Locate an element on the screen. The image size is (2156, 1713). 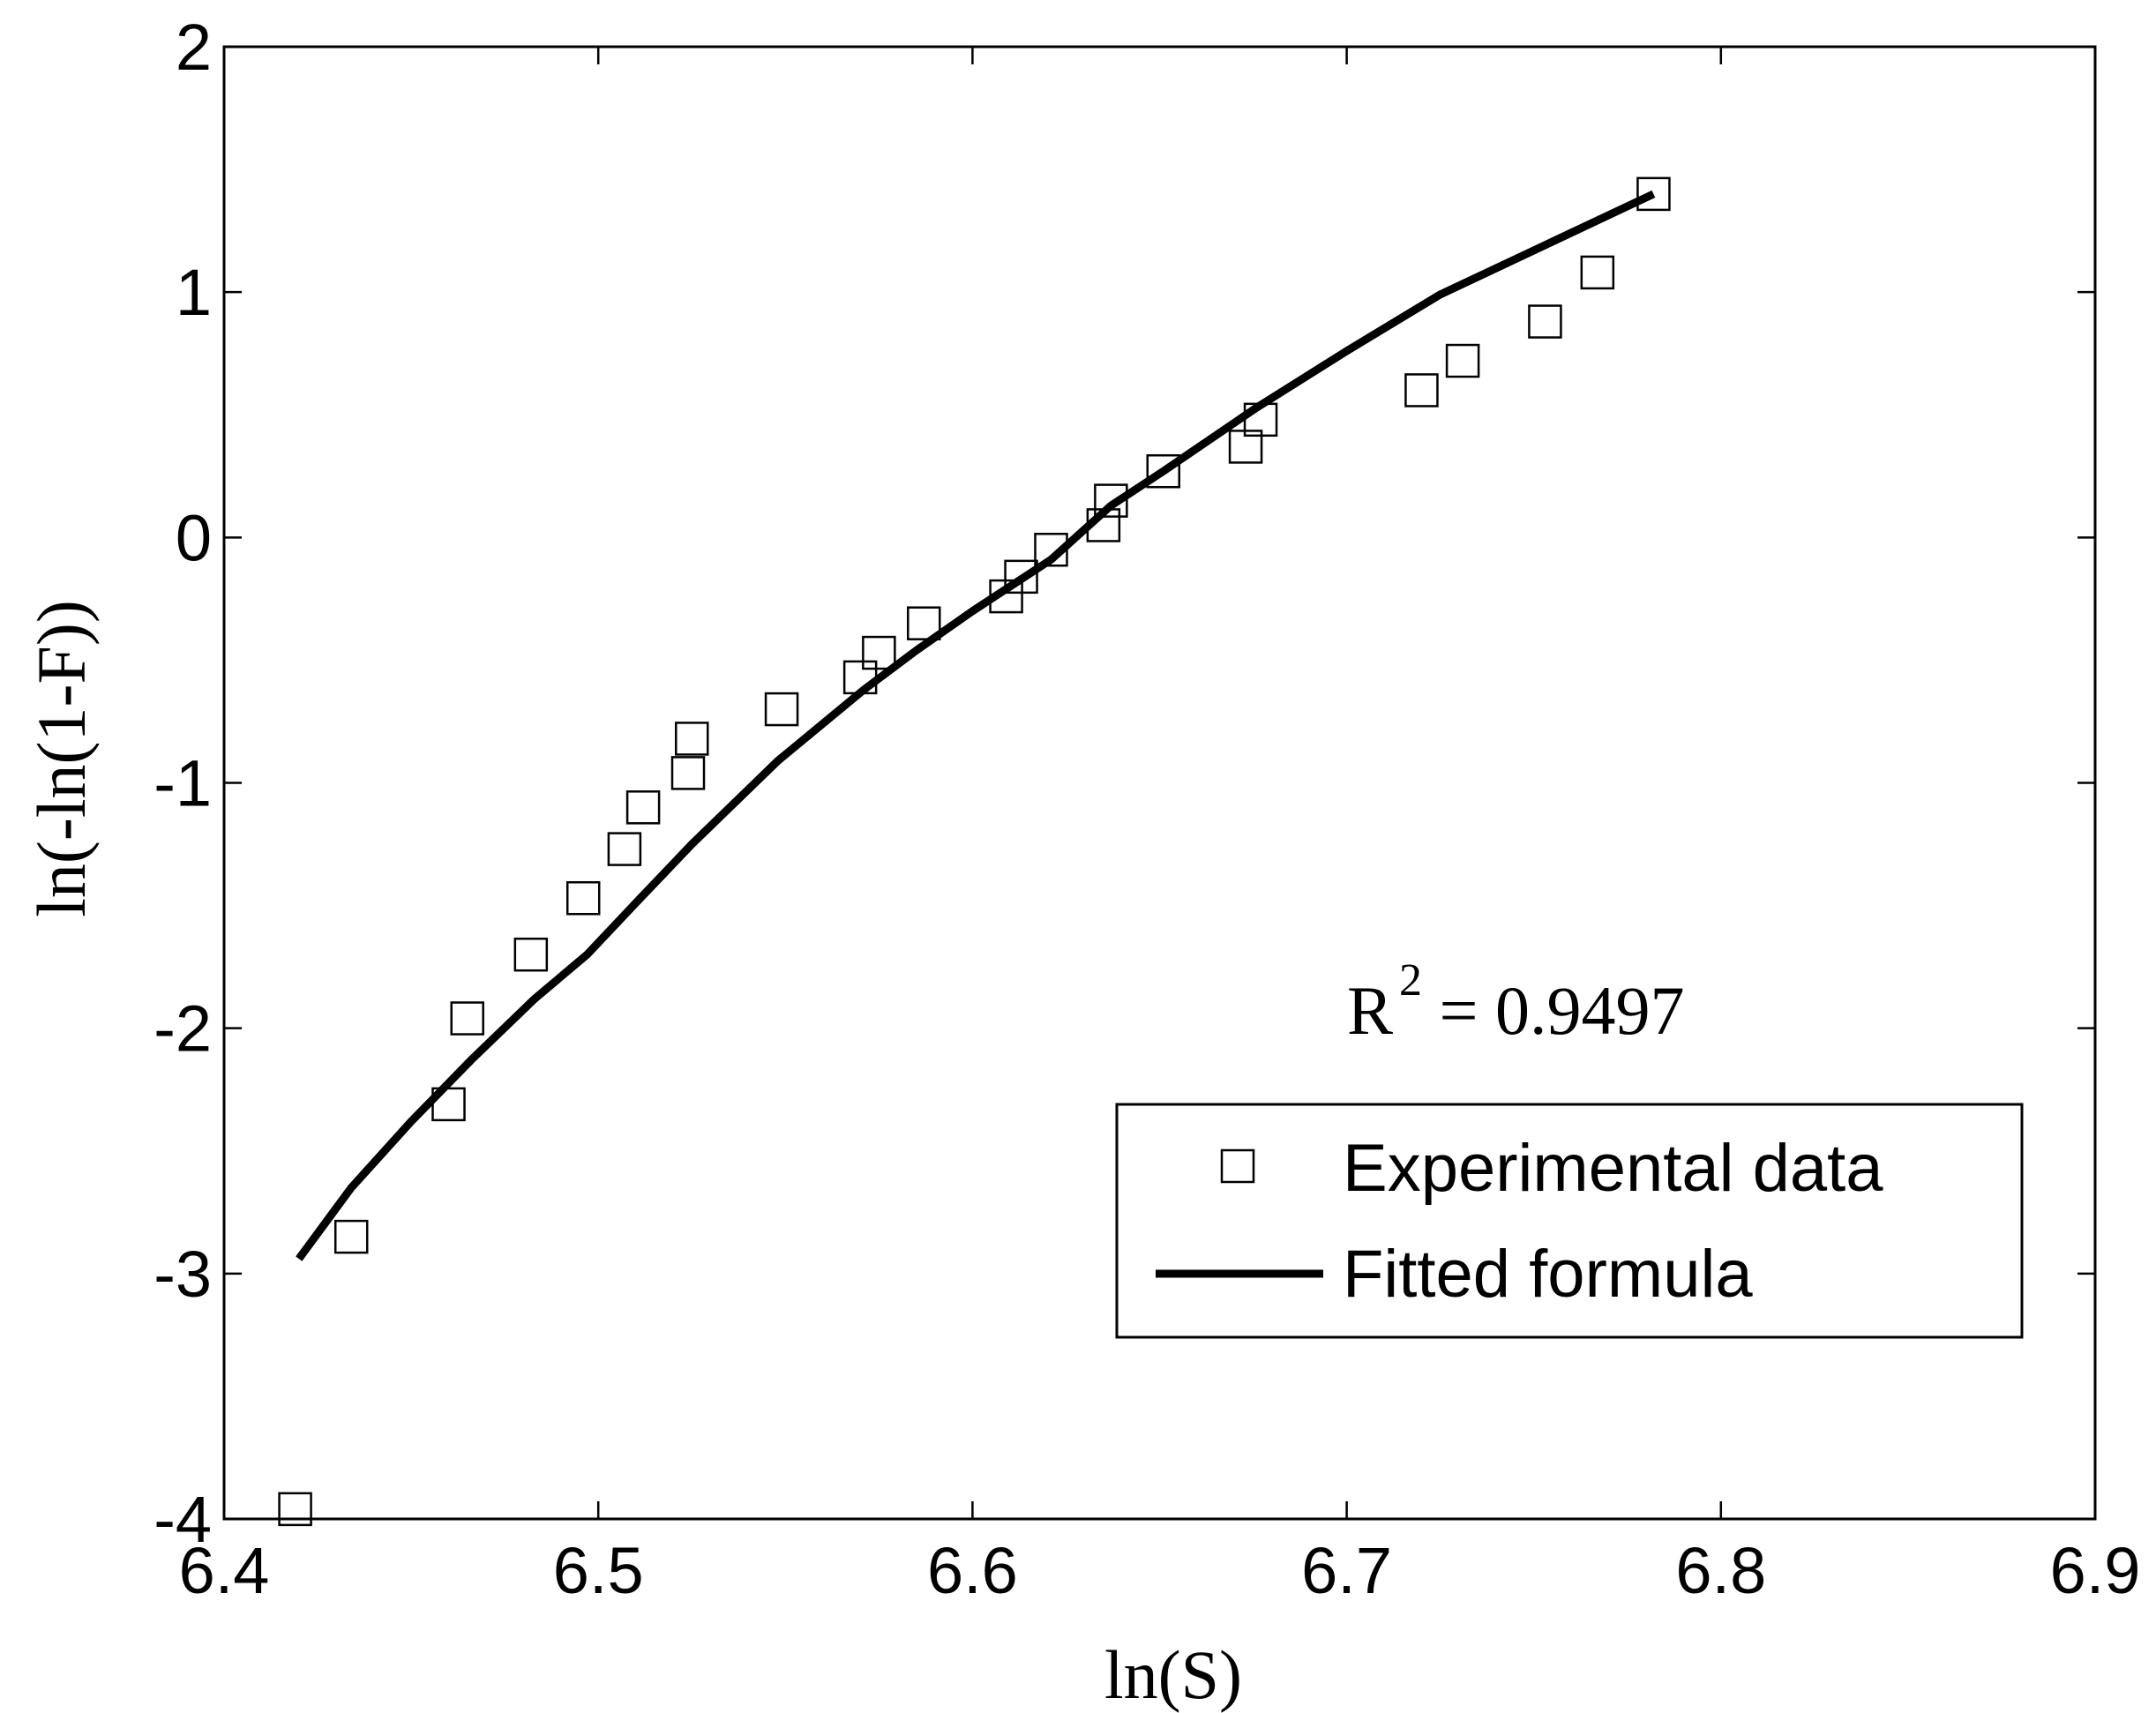
r-squared-annotation: R 2 = 0.9497 is located at coordinates (1516, 1002).